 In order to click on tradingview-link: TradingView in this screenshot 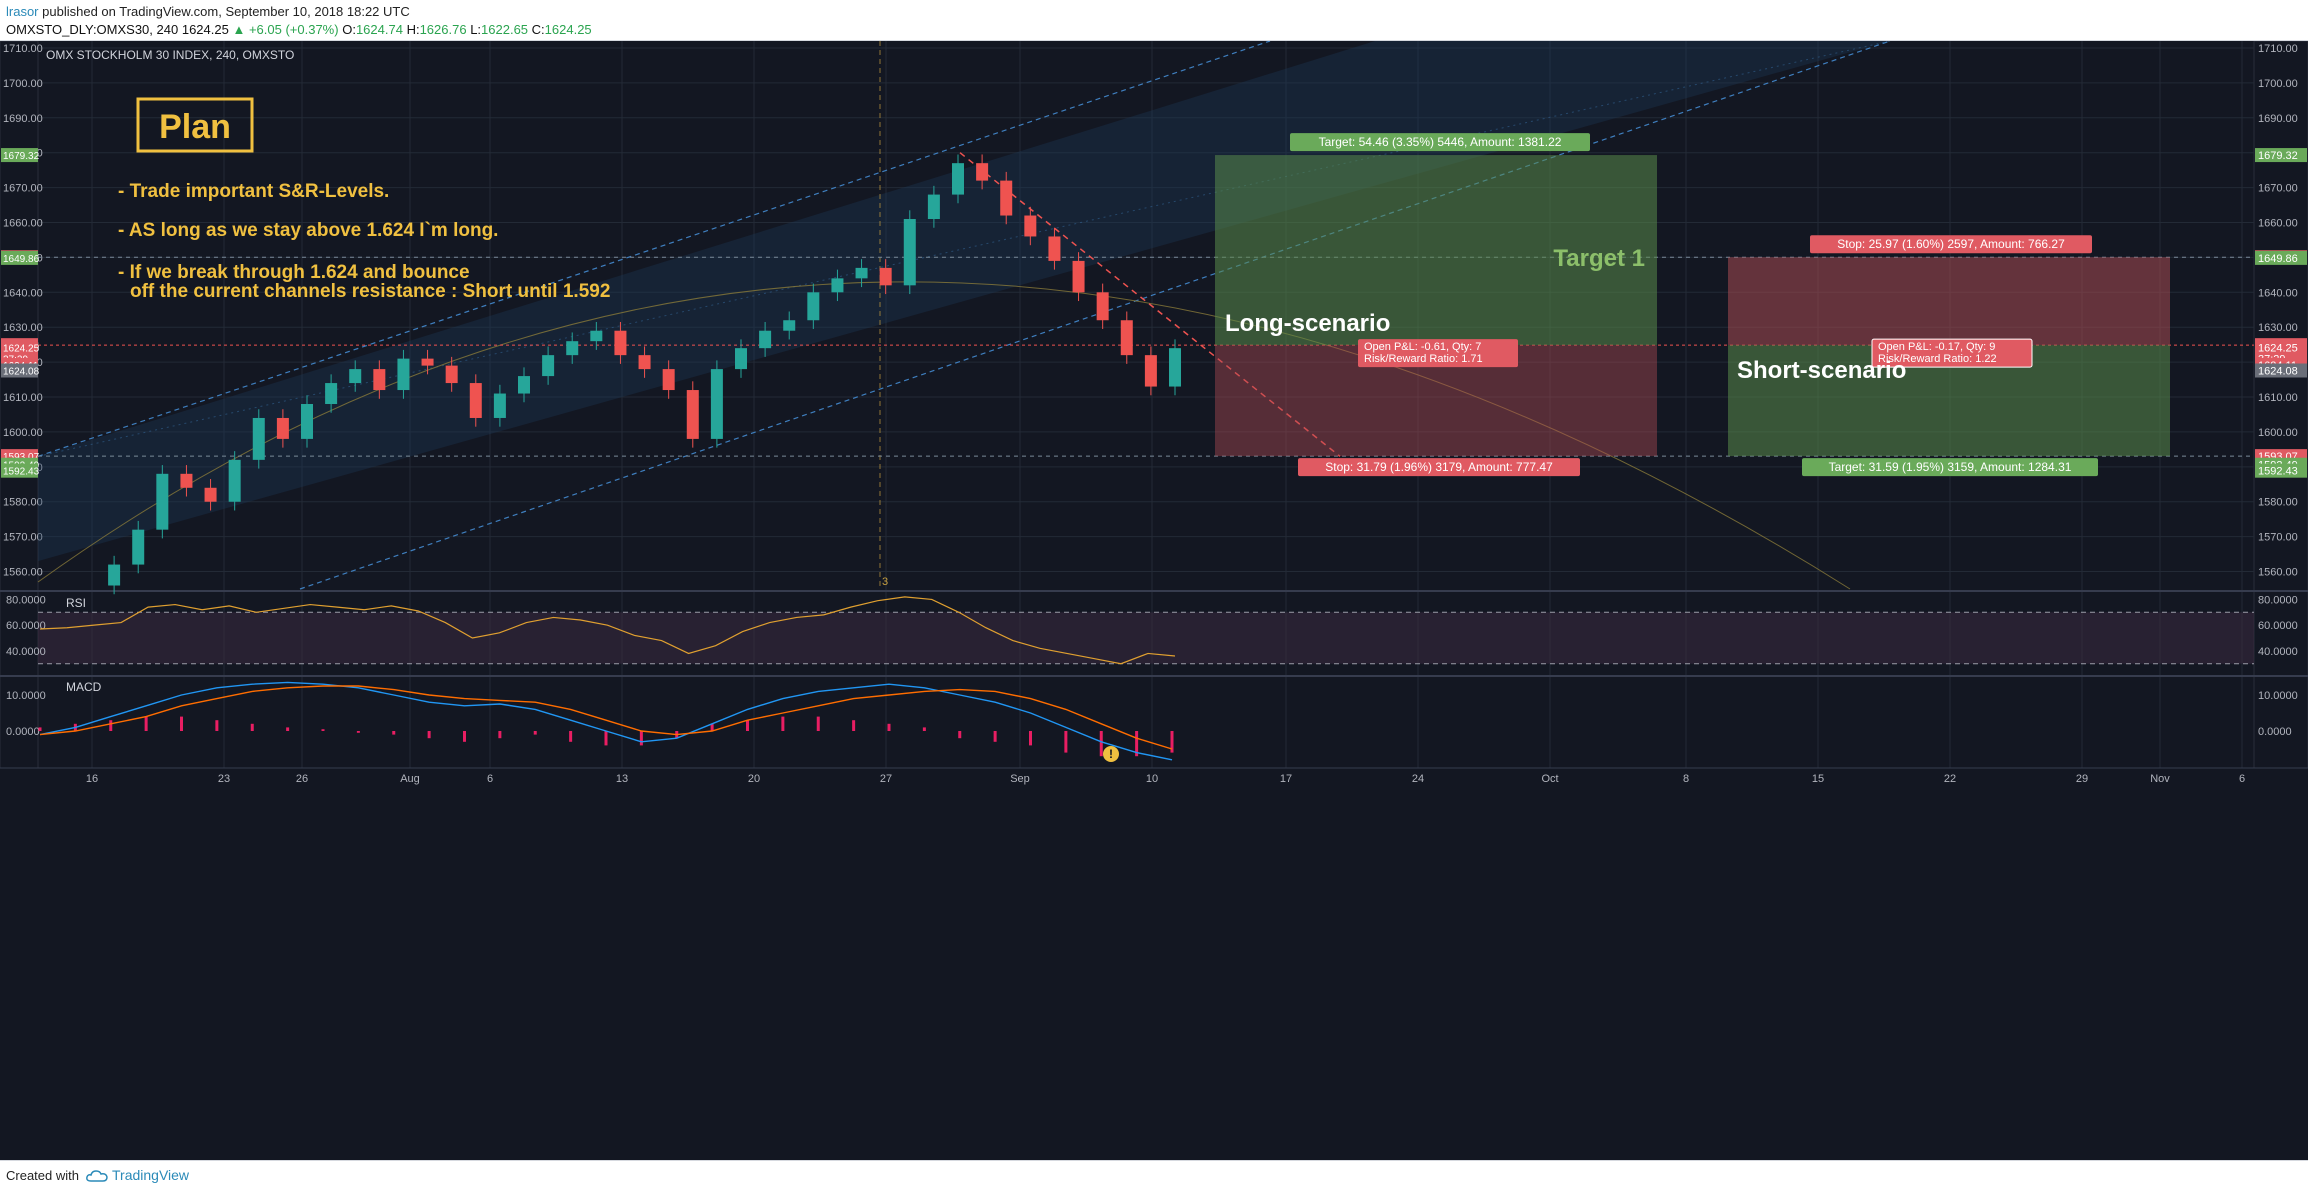, I will do `click(137, 1175)`.